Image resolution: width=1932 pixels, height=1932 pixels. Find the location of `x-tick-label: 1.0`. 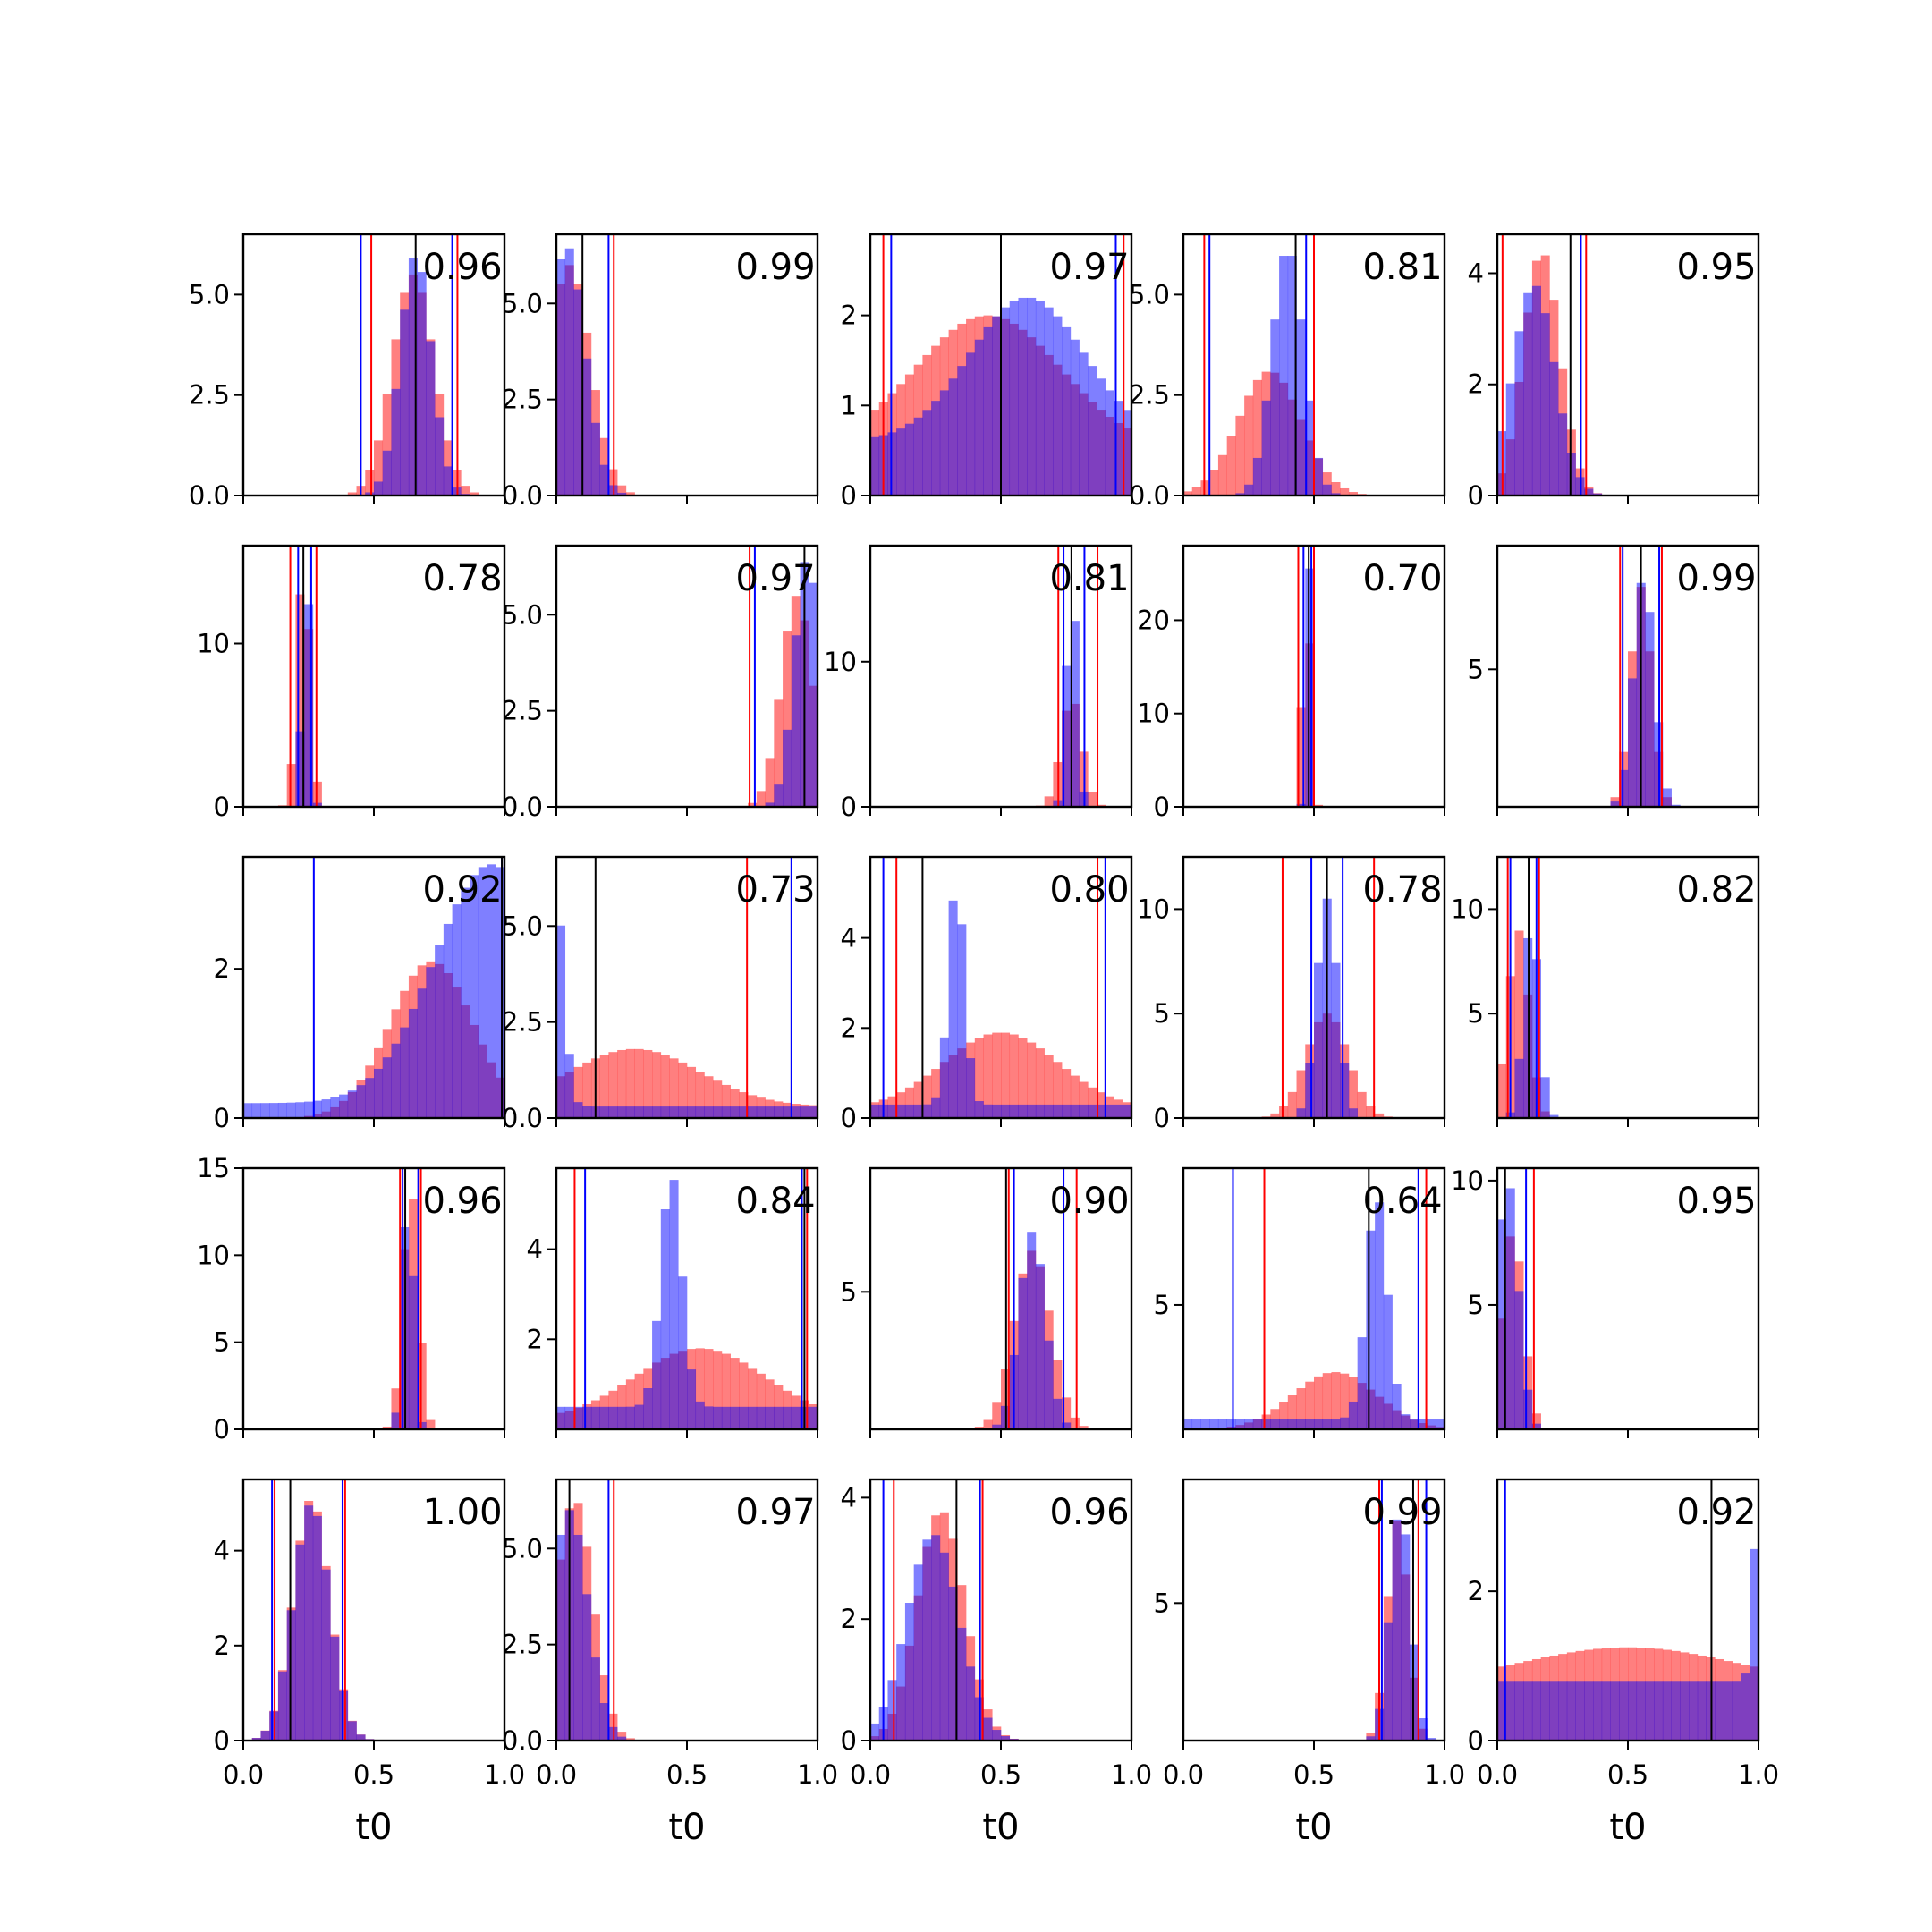

x-tick-label: 1.0 is located at coordinates (817, 1774).